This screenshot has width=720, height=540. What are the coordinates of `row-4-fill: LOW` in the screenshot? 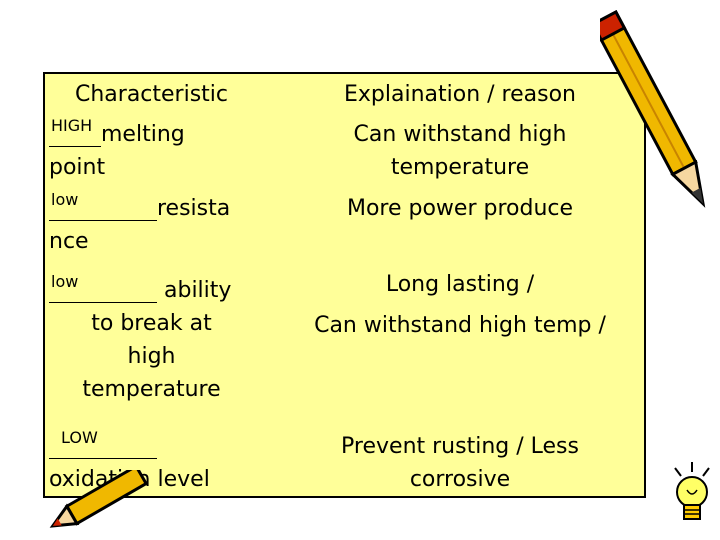 It's located at (79, 437).